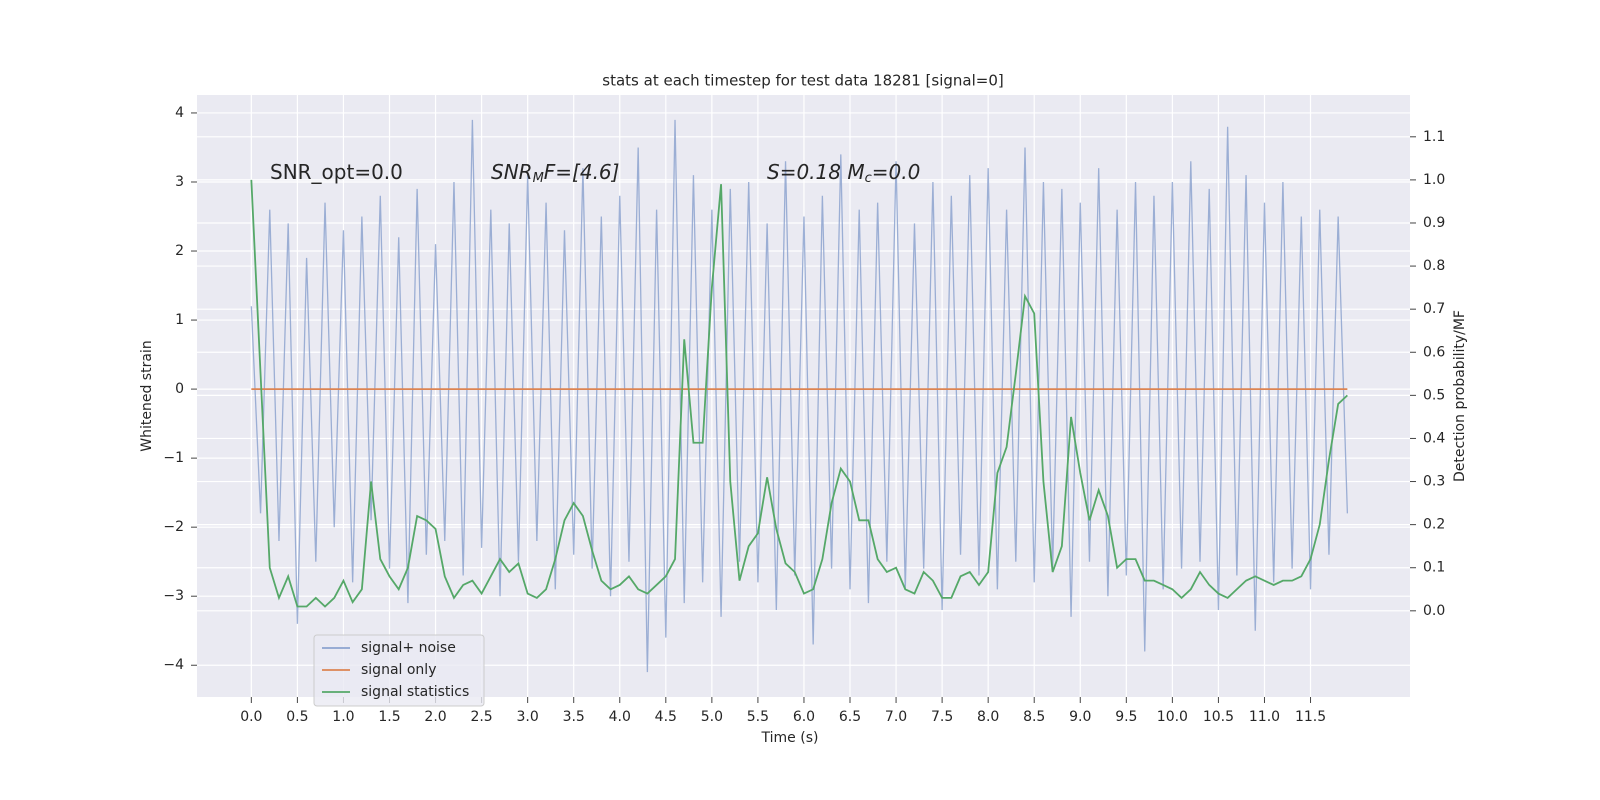 The width and height of the screenshot is (1600, 800). I want to click on annotation-part: F=[4.6], so click(582, 172).